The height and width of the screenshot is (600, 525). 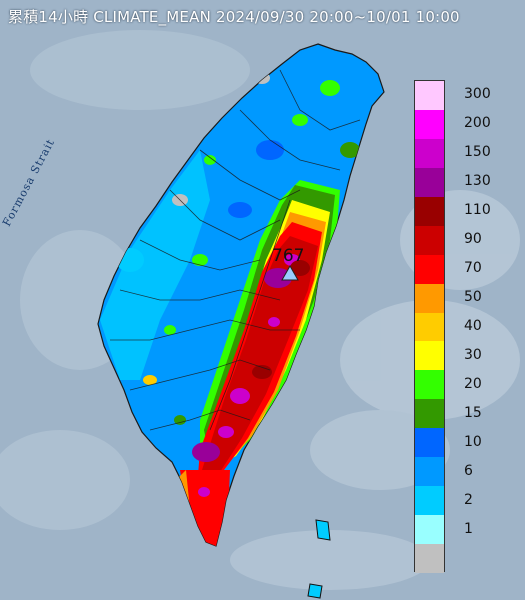 What do you see at coordinates (290, 272) in the screenshot?
I see `max-rainfall-marker` at bounding box center [290, 272].